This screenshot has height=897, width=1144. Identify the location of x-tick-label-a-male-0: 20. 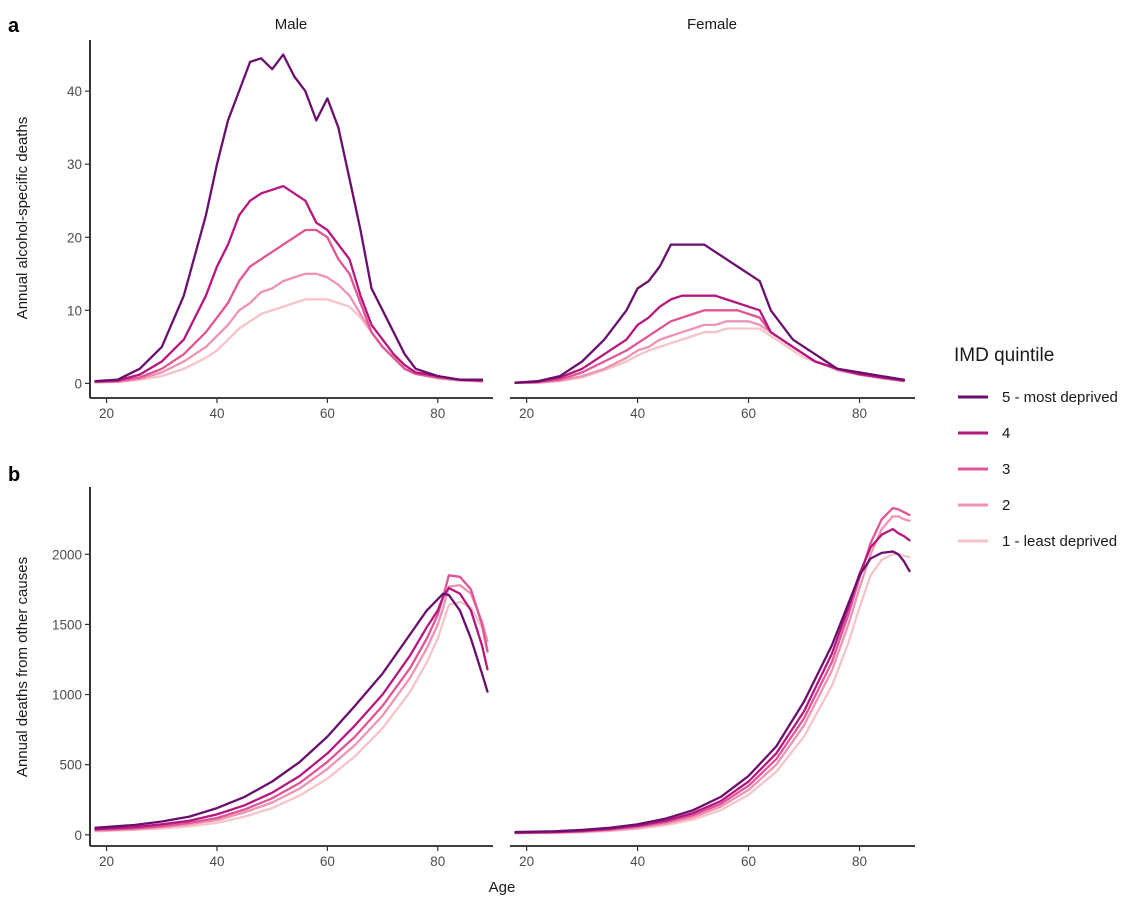
(106, 413).